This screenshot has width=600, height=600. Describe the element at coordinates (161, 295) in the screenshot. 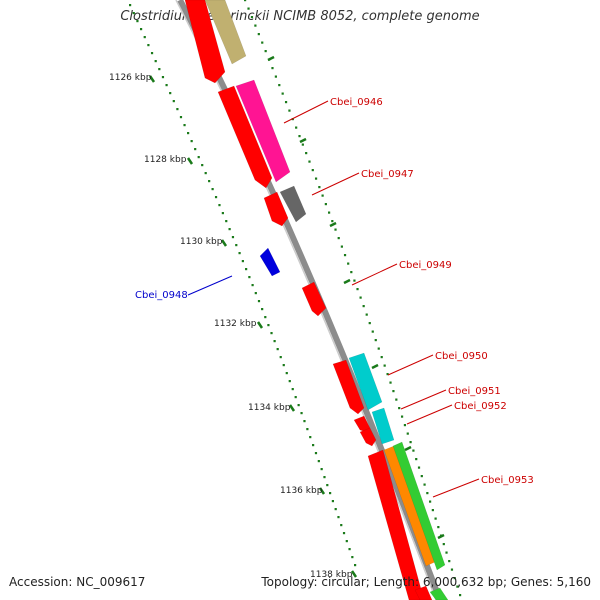

I see `gene-label-cbei-0948: Cbei_0948` at that location.